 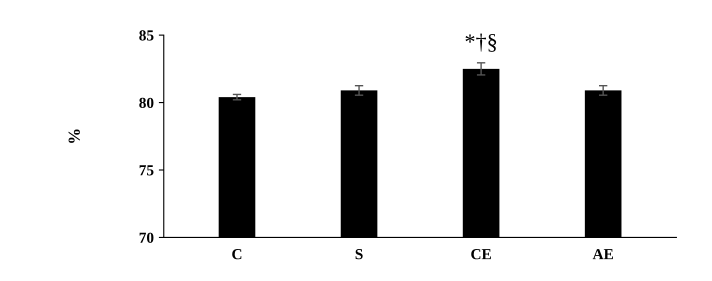 What do you see at coordinates (147, 237) in the screenshot?
I see `y-tick-label: 70` at bounding box center [147, 237].